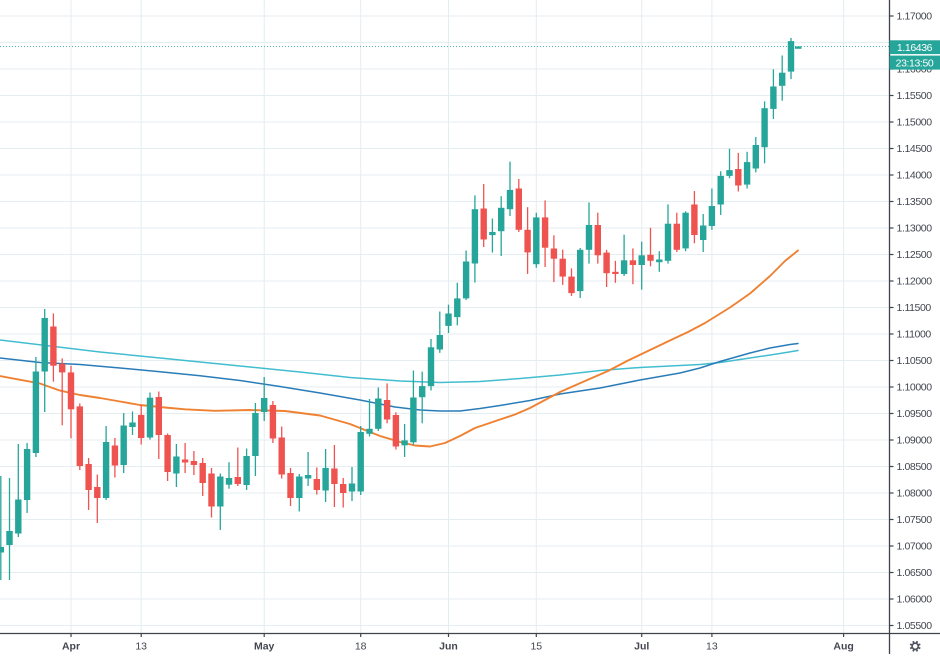  Describe the element at coordinates (915, 149) in the screenshot. I see `svg-text: 1.14500` at that location.